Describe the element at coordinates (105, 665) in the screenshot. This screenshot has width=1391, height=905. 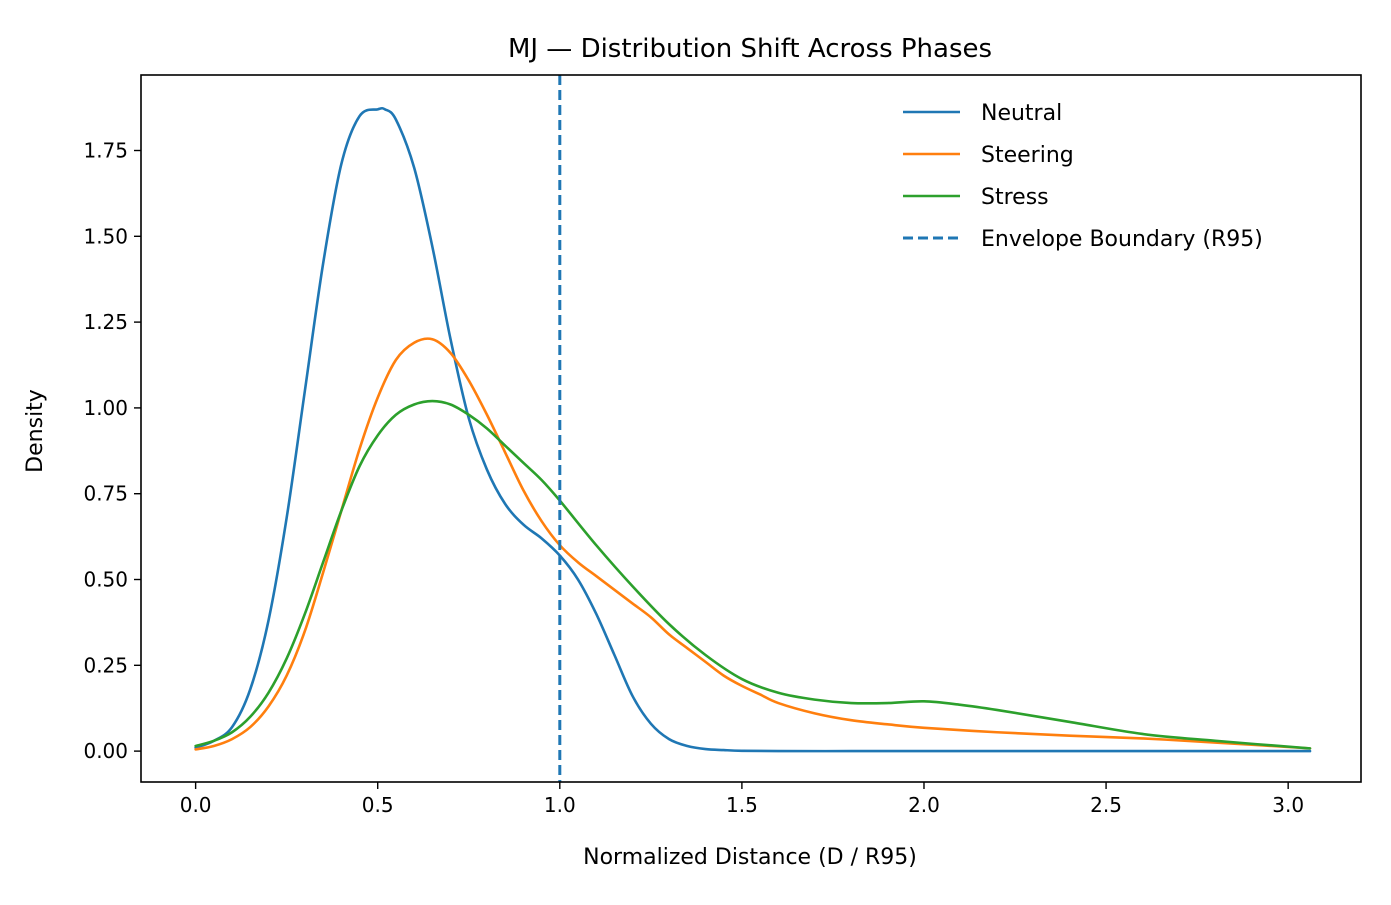
I see `y-tick-label: 0.25` at that location.